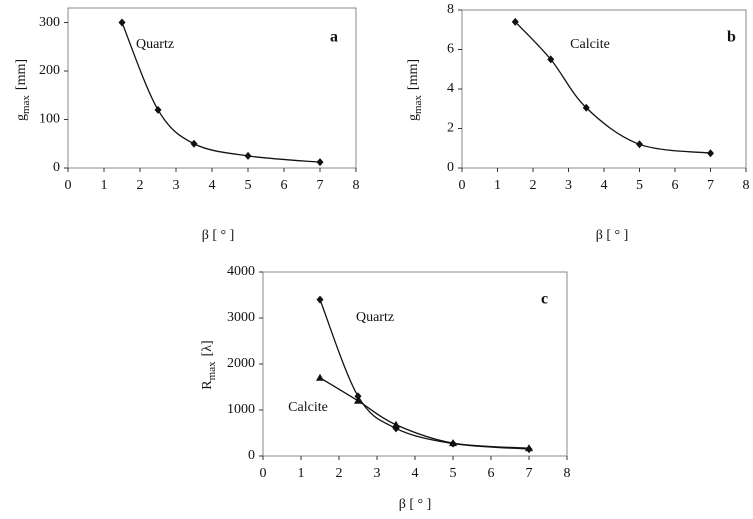 This screenshot has height=519, width=753. Describe the element at coordinates (241, 271) in the screenshot. I see `y-tick-label: 4000` at that location.